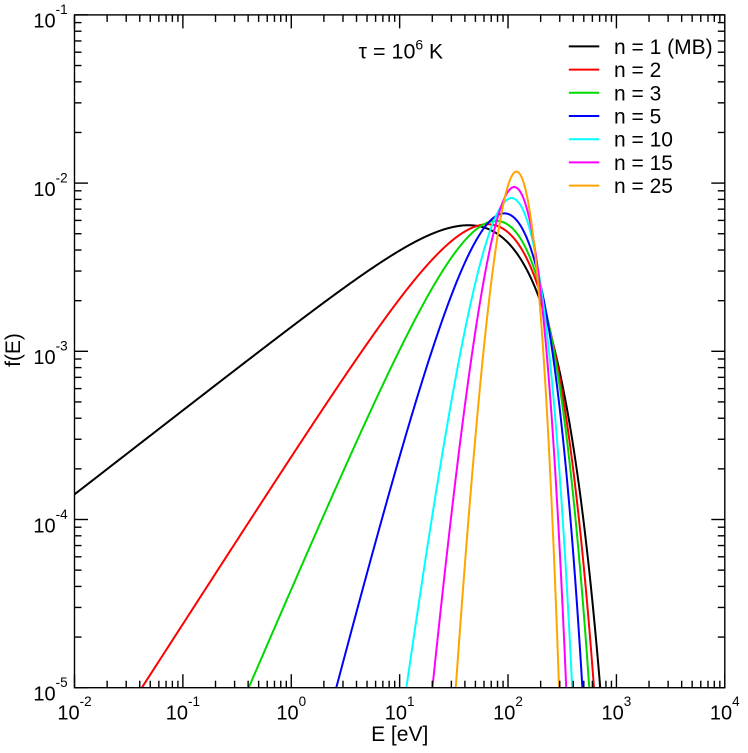 This screenshot has width=748, height=753. I want to click on svg-text: n = 10, so click(643, 140).